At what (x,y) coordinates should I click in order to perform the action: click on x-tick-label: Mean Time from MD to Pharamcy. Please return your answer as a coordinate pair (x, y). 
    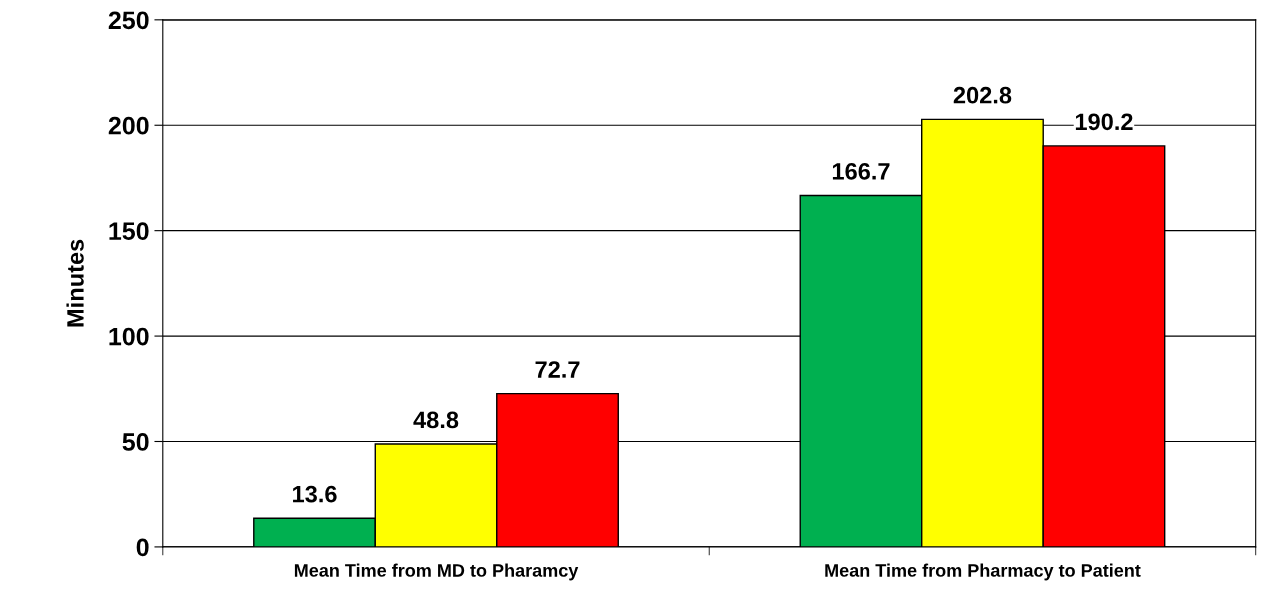
    Looking at the image, I should click on (436, 572).